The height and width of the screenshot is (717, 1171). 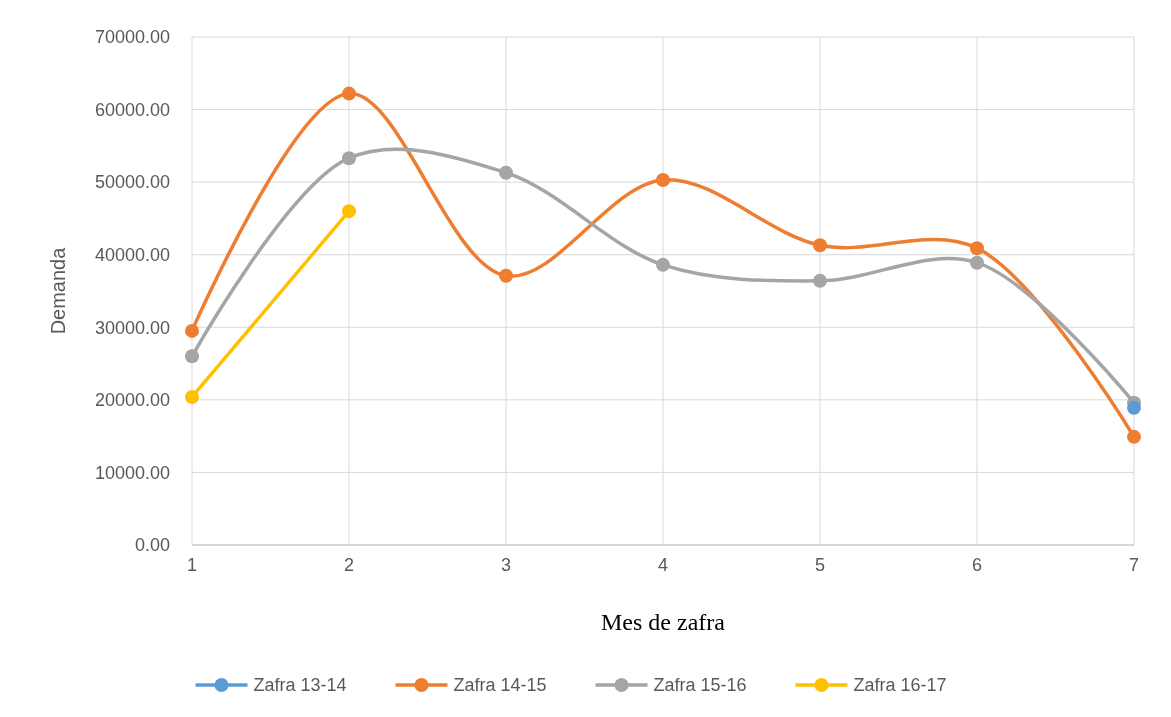 I want to click on y-tick-label: 0.00, so click(x=152, y=545).